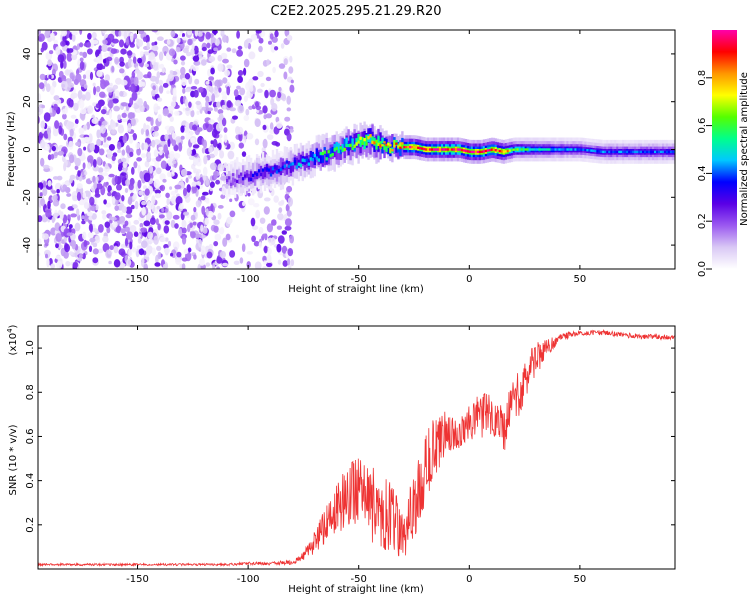 The width and height of the screenshot is (750, 600). What do you see at coordinates (27, 197) in the screenshot?
I see `y-tick-label: -20` at bounding box center [27, 197].